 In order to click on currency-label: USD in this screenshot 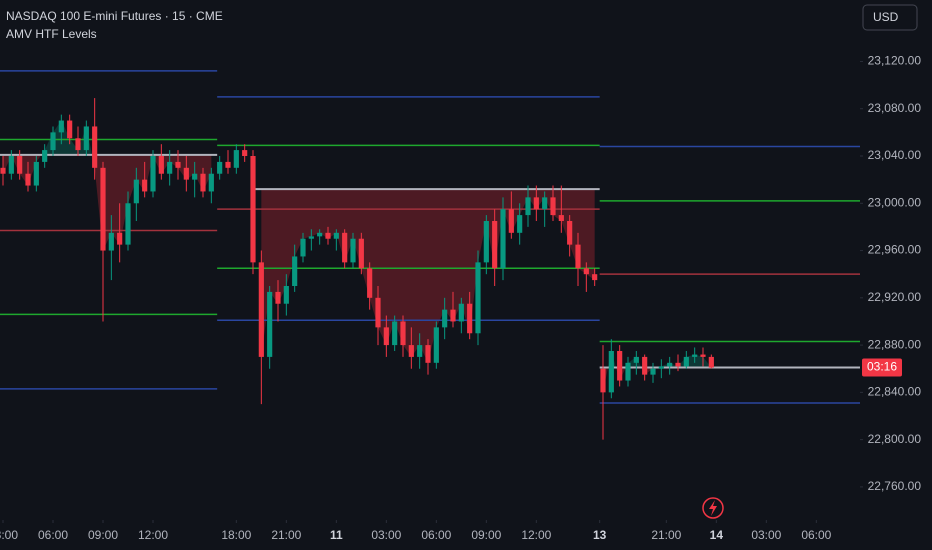, I will do `click(886, 17)`.